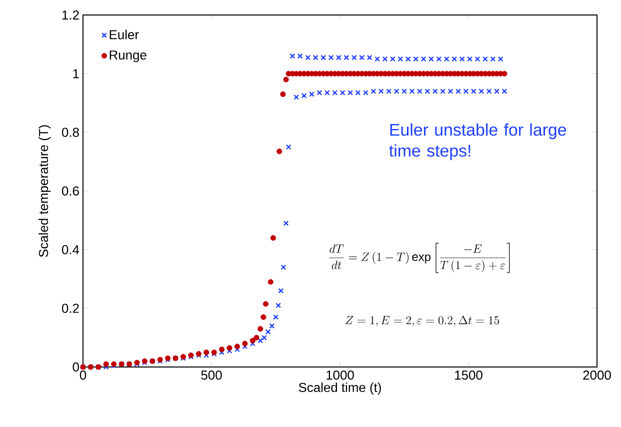 Image resolution: width=621 pixels, height=427 pixels. Describe the element at coordinates (70, 191) in the screenshot. I see `y-tick-label: 0.6` at that location.